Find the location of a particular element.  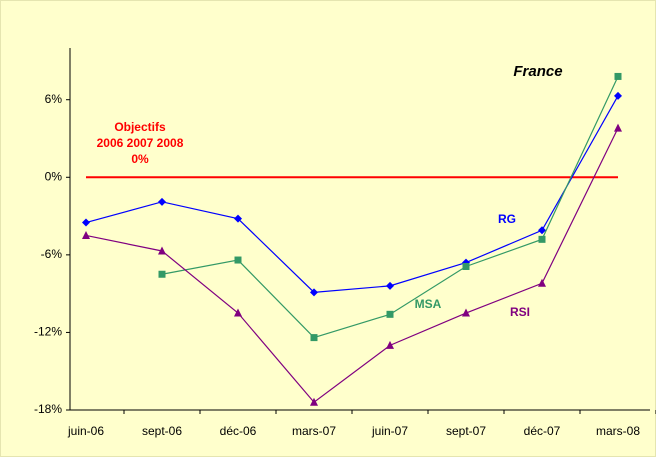

x-tick-label: mars-07 is located at coordinates (314, 431).